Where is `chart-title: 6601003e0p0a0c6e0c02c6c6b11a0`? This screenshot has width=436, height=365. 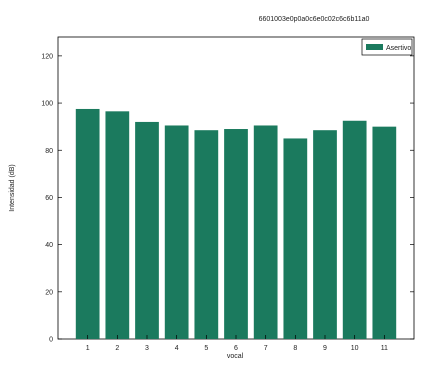
chart-title: 6601003e0p0a0c6e0c02c6c6b11a0 is located at coordinates (314, 19).